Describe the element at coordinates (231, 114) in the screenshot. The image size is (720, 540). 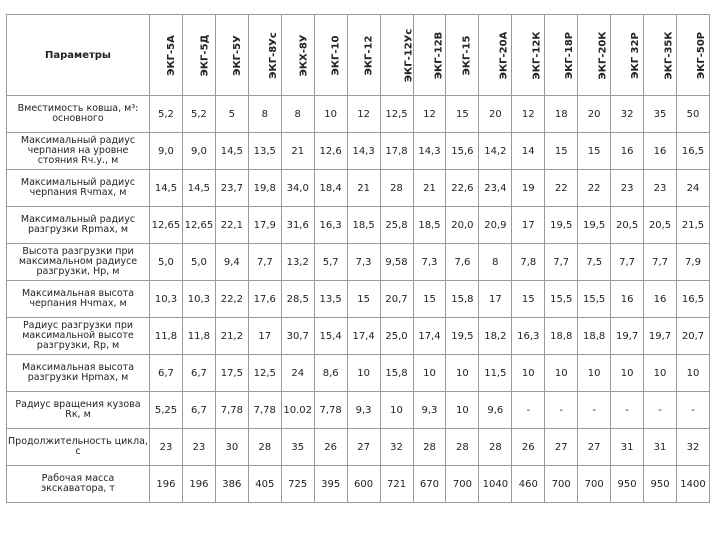
I see `cell: 5` at that location.